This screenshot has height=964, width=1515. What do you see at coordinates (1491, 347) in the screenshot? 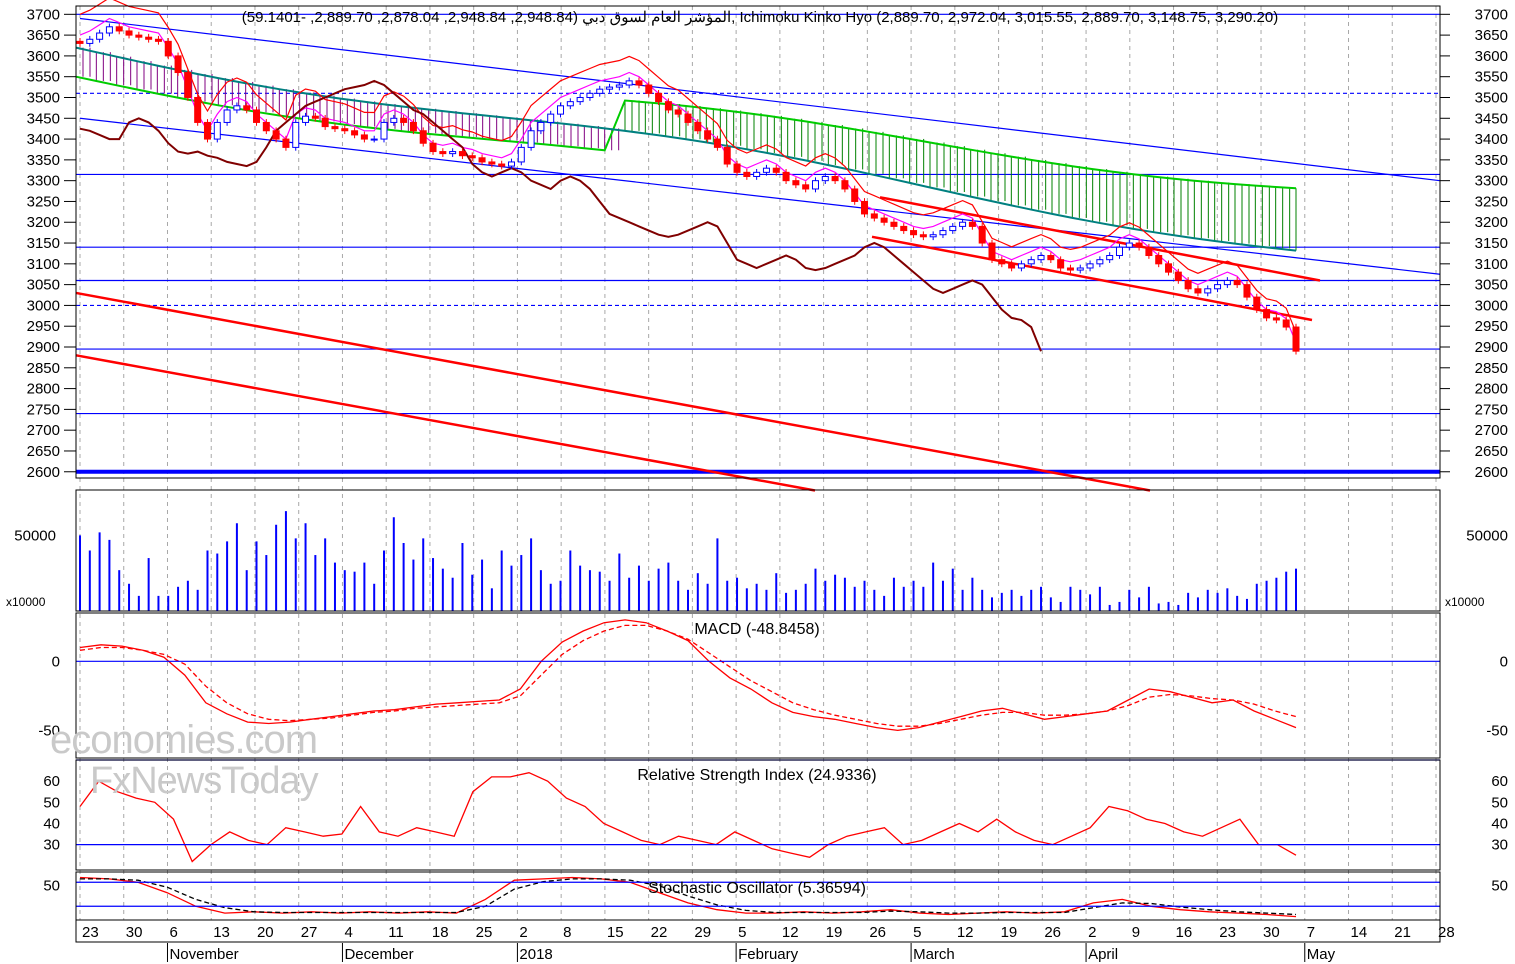
I see `y-tick-label-right: 2900` at bounding box center [1491, 347].